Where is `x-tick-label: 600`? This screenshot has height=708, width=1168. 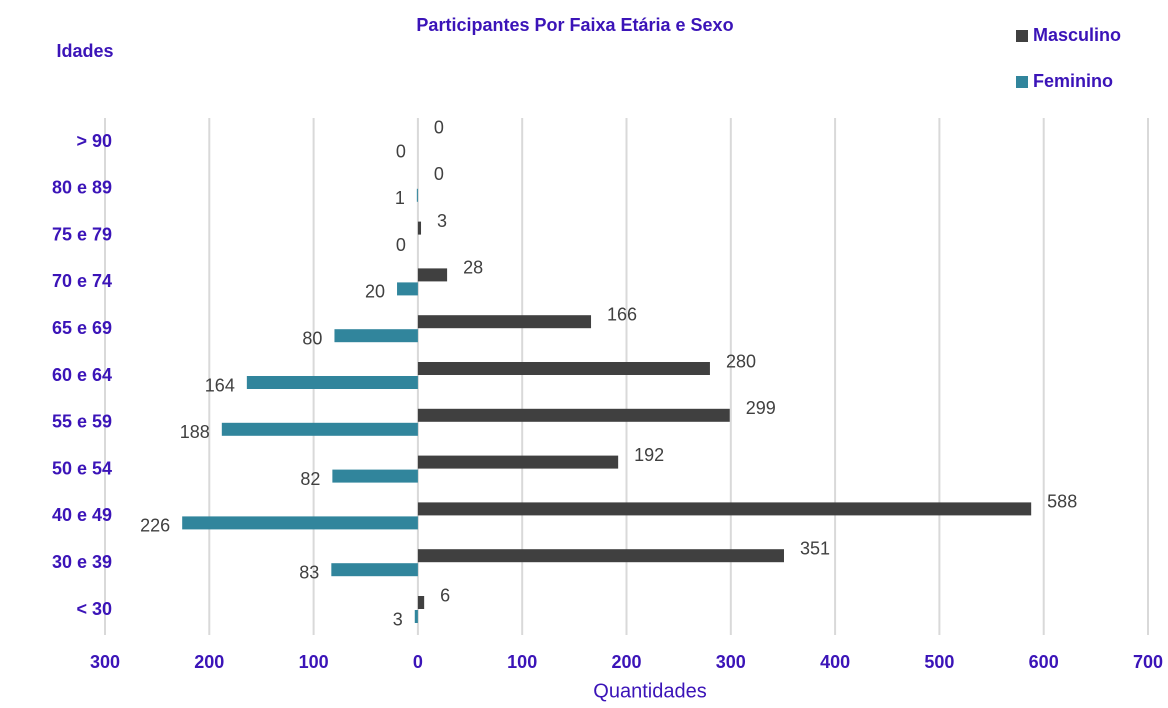
x-tick-label: 600 is located at coordinates (1044, 662).